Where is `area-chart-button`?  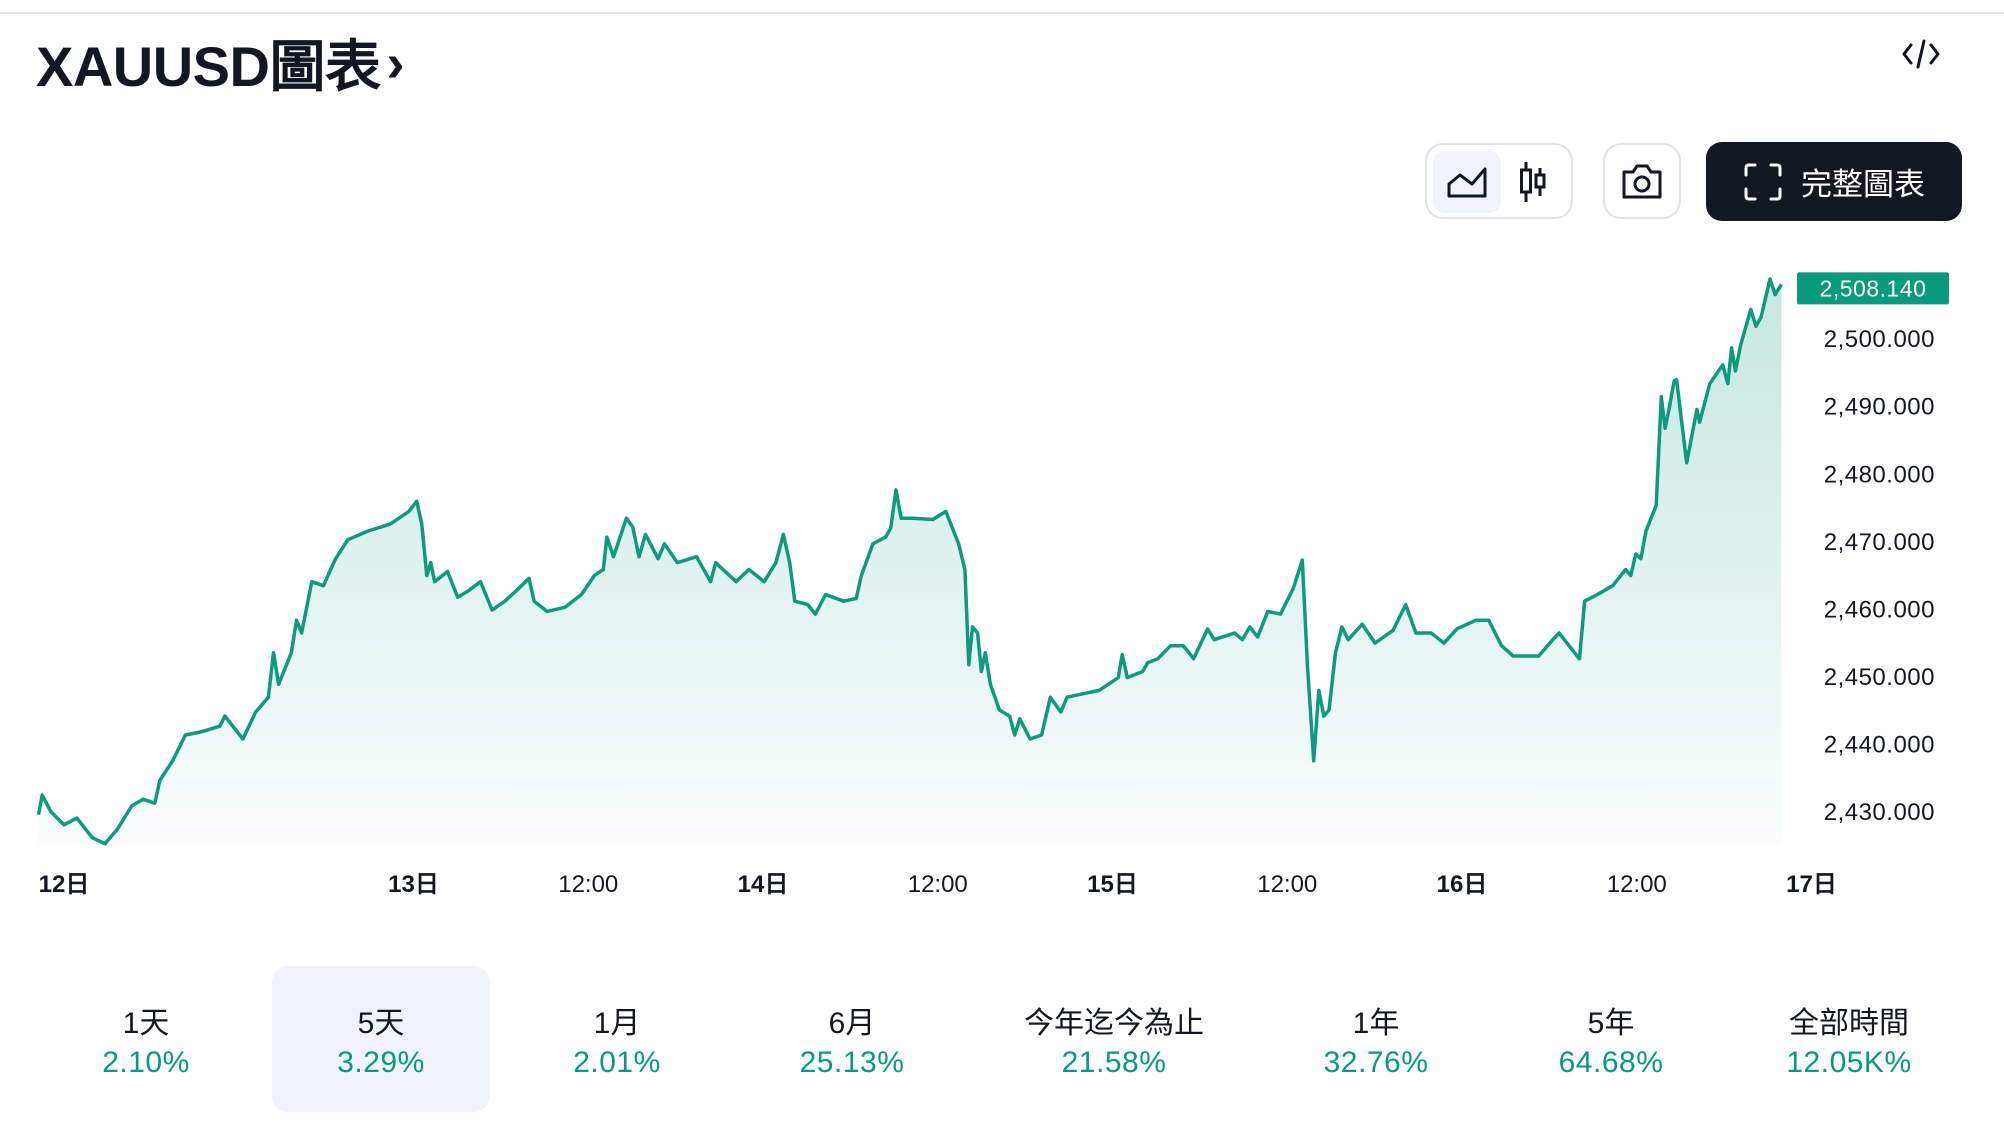 area-chart-button is located at coordinates (1467, 182).